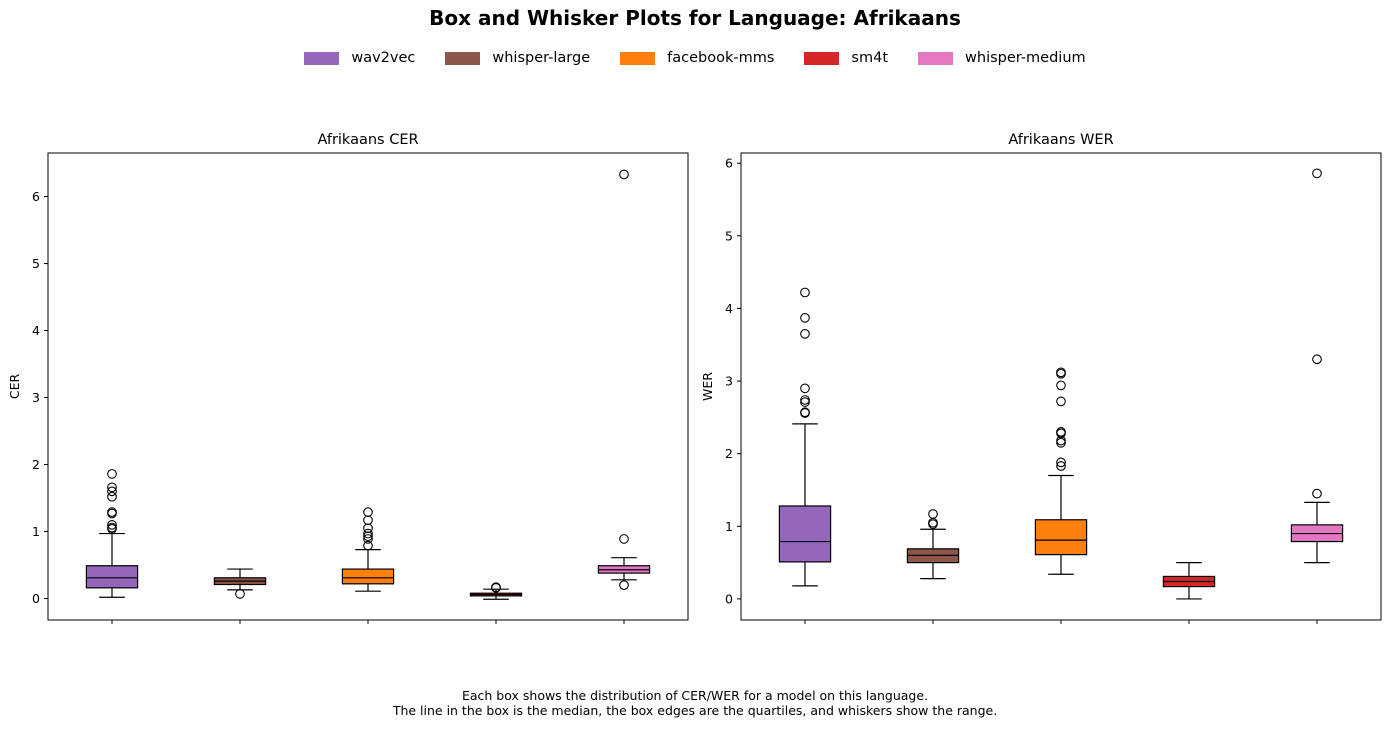  What do you see at coordinates (870, 58) in the screenshot?
I see `legend-label: sm4t` at bounding box center [870, 58].